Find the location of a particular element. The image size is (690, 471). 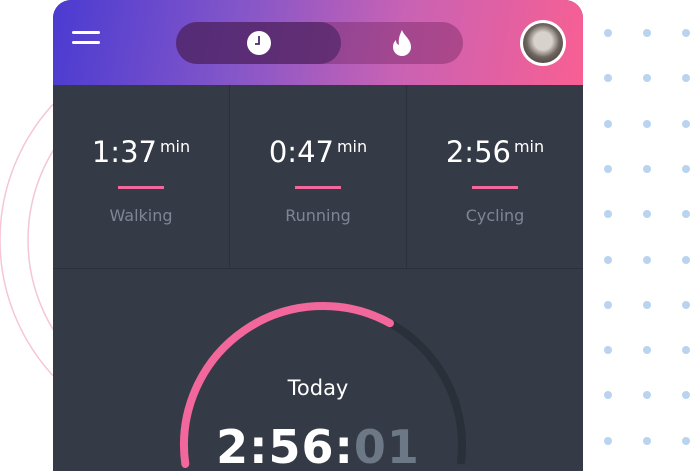

avatar is located at coordinates (543, 43).